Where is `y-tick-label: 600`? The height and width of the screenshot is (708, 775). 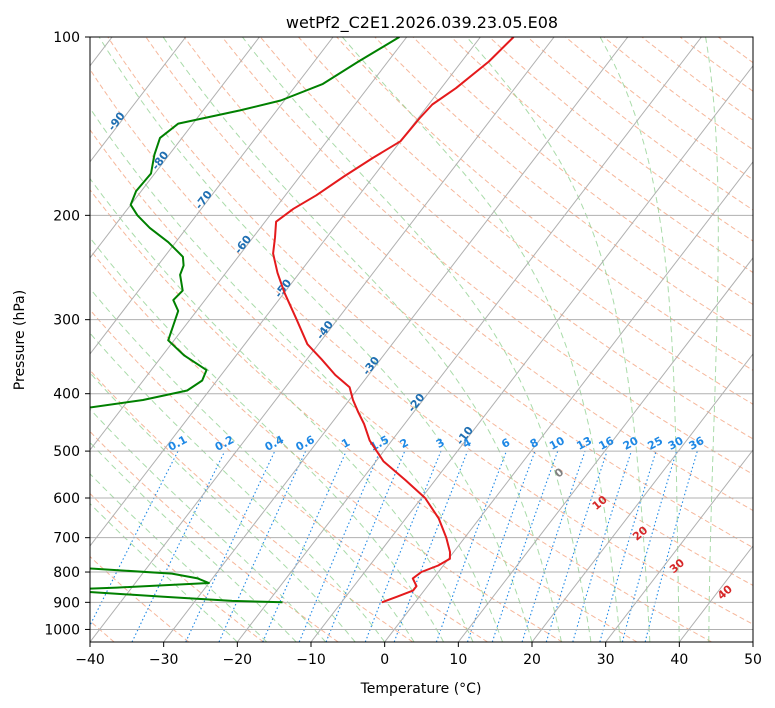
y-tick-label: 600 is located at coordinates (66, 499).